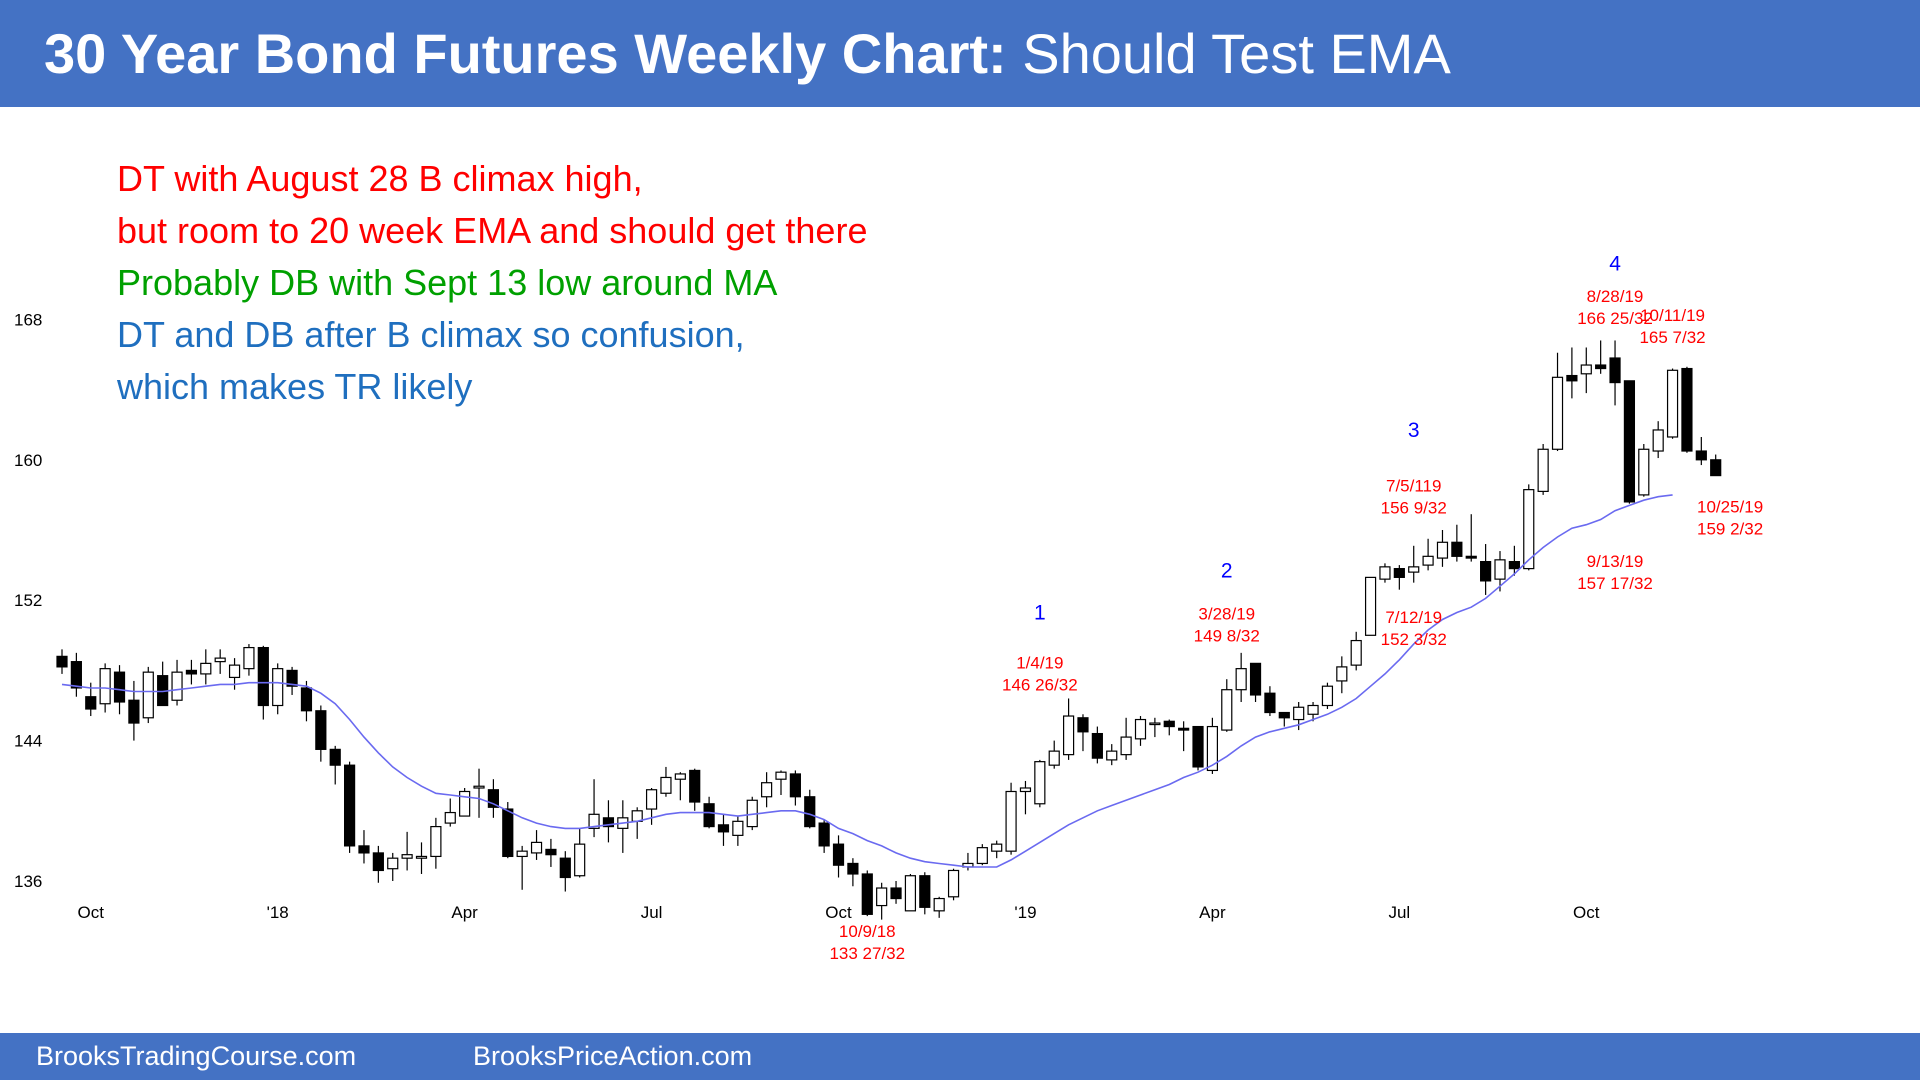  What do you see at coordinates (1040, 685) in the screenshot?
I see `price-label-value: 146 26/32` at bounding box center [1040, 685].